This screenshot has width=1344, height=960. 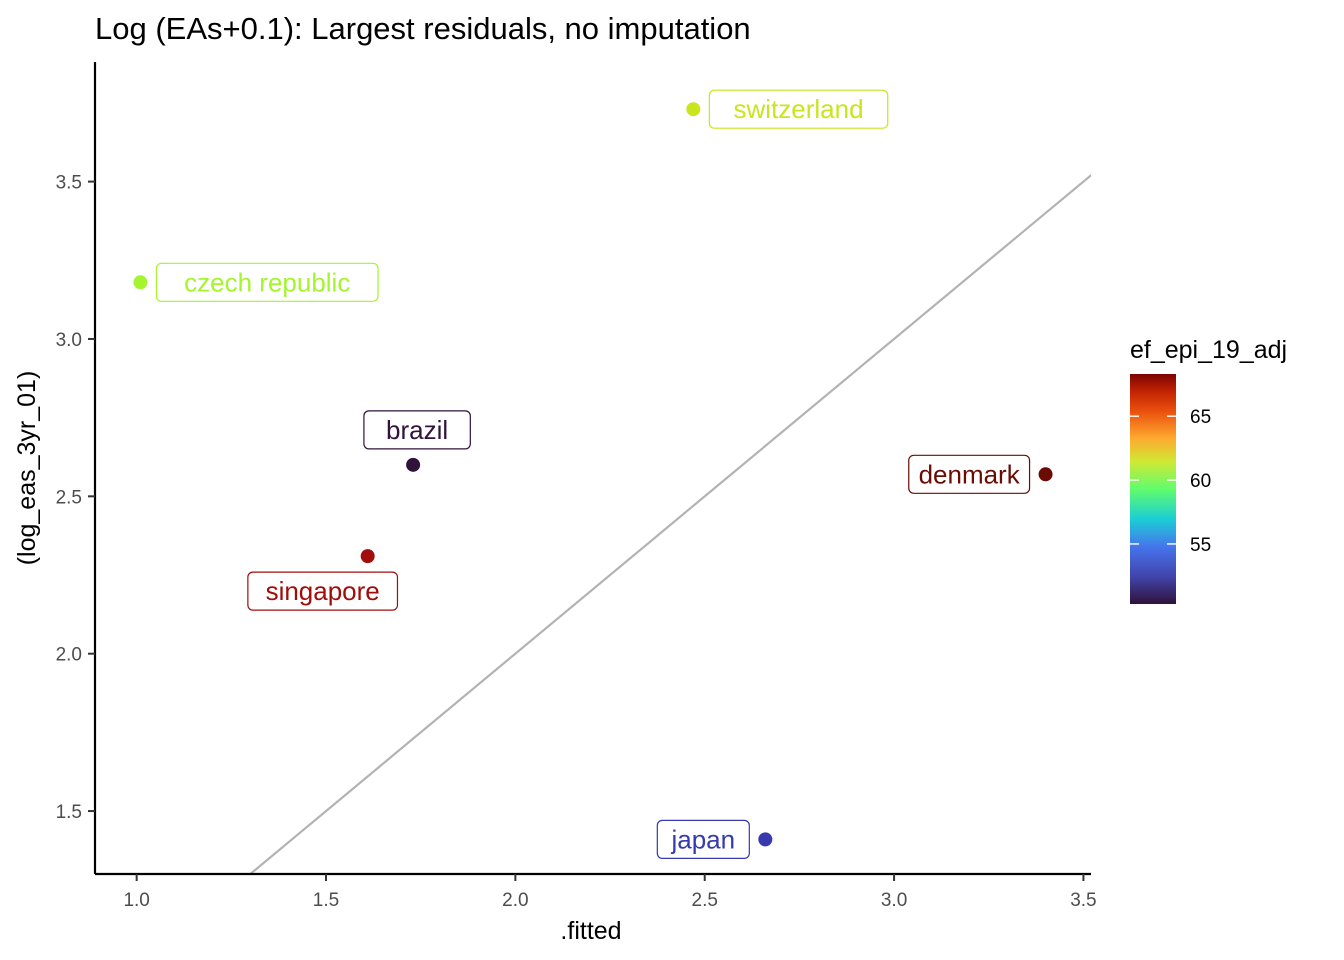 What do you see at coordinates (1208, 350) in the screenshot?
I see `legend-title: ef_epi_19_adj` at bounding box center [1208, 350].